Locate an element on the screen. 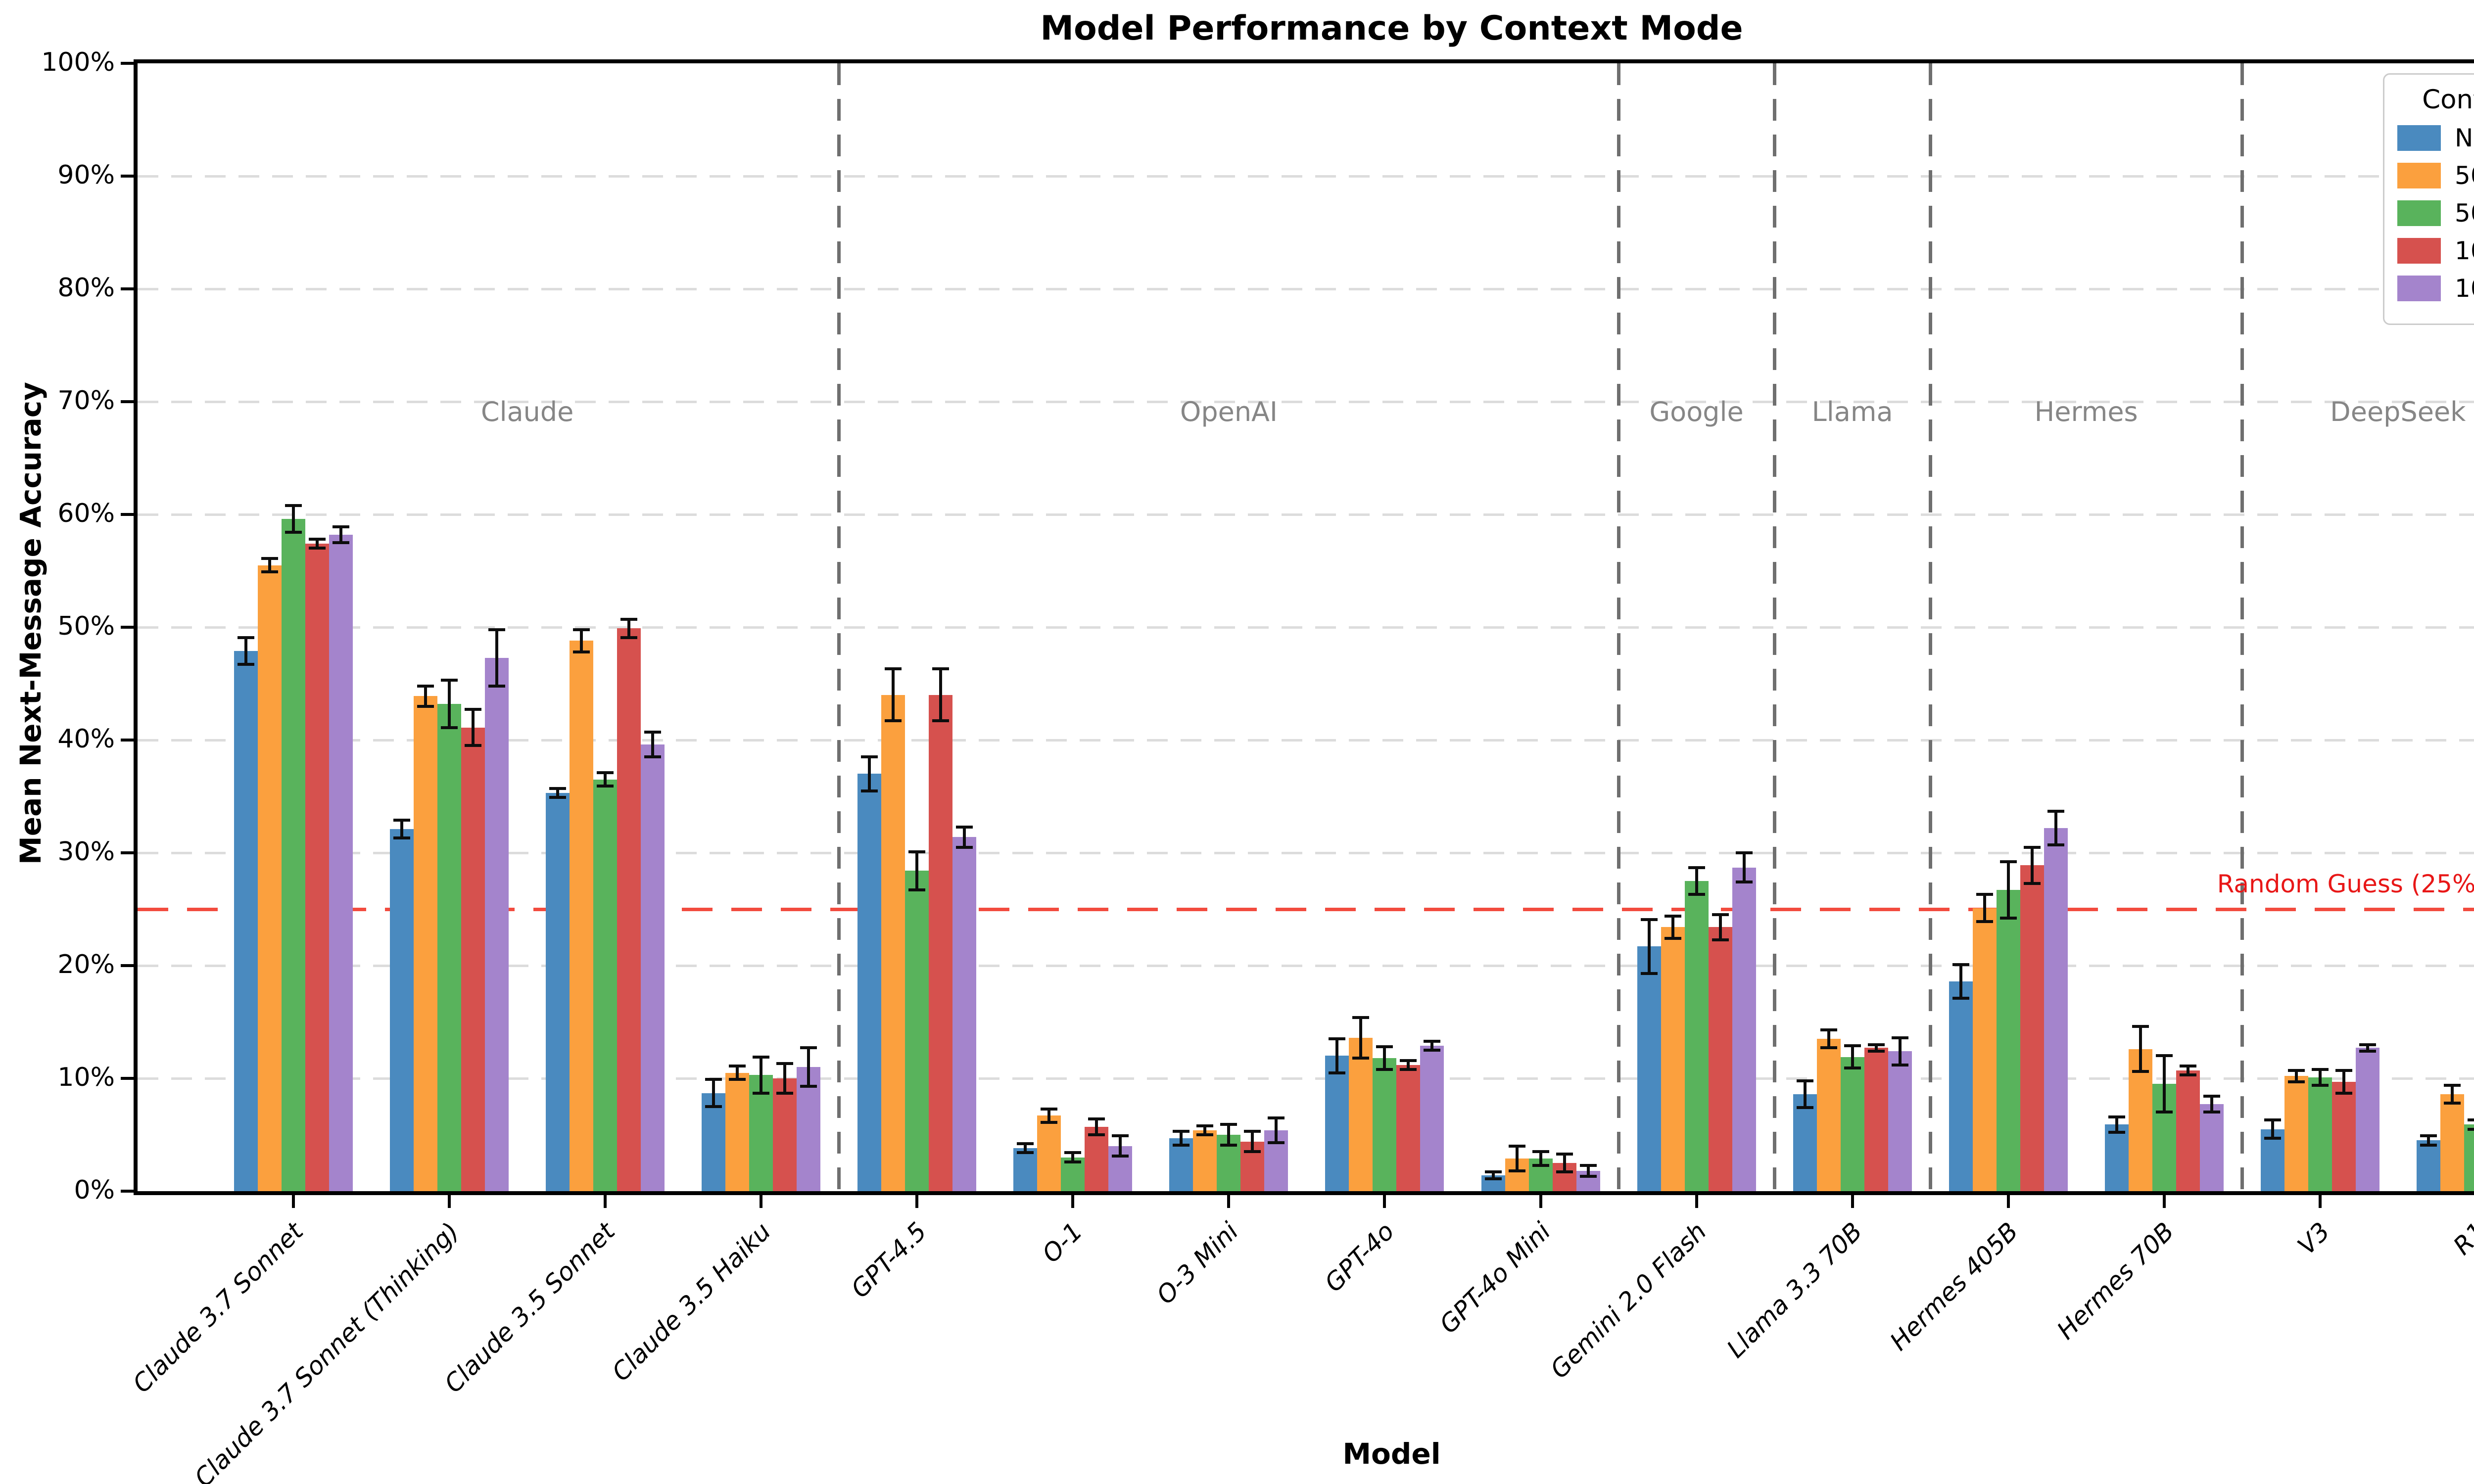 The width and height of the screenshot is (2474, 1484). bar-100-summary-v3 is located at coordinates (2367, 1119).